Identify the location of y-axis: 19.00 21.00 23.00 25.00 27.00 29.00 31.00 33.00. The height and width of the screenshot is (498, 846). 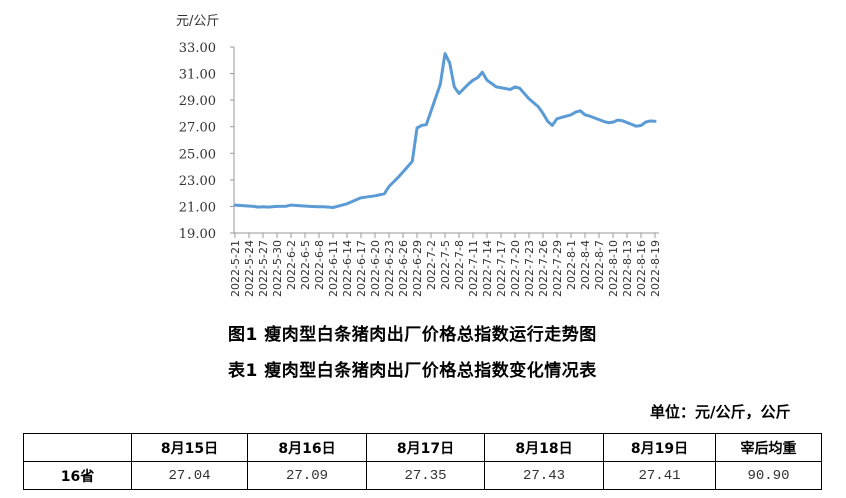
(207, 141).